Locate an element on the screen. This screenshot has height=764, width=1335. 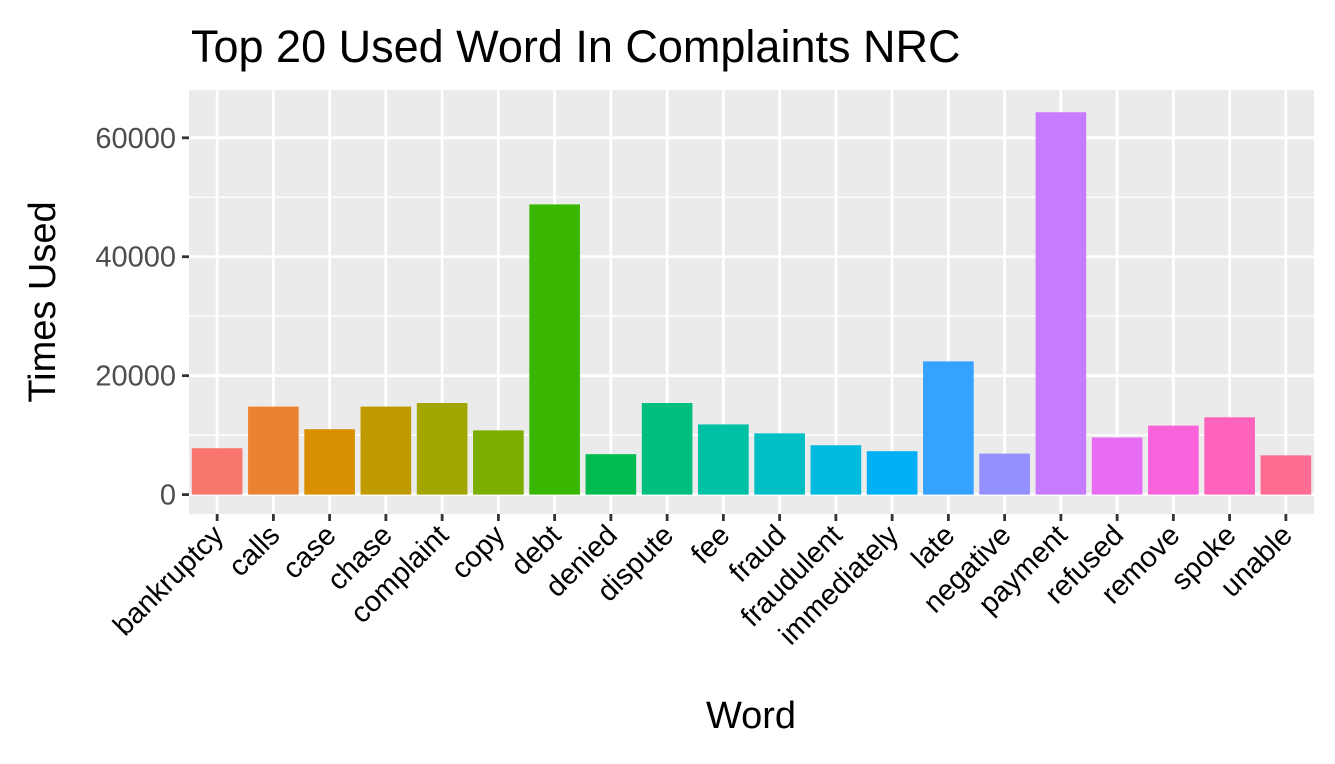
bar-late is located at coordinates (948, 428).